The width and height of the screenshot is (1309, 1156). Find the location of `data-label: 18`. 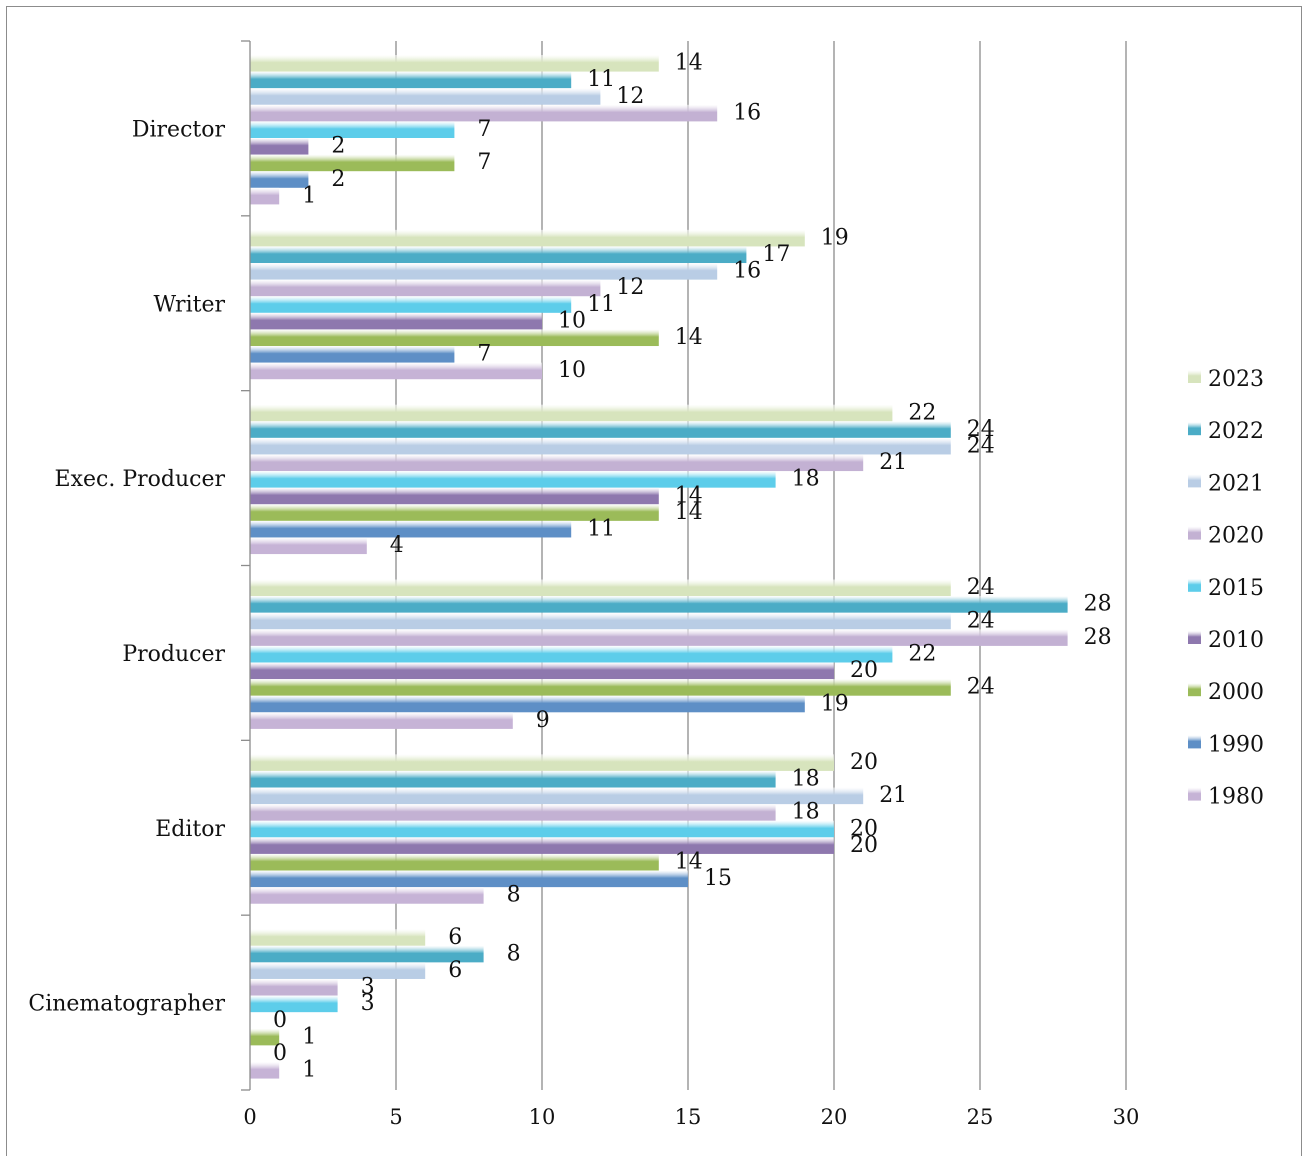

data-label: 18 is located at coordinates (806, 779).